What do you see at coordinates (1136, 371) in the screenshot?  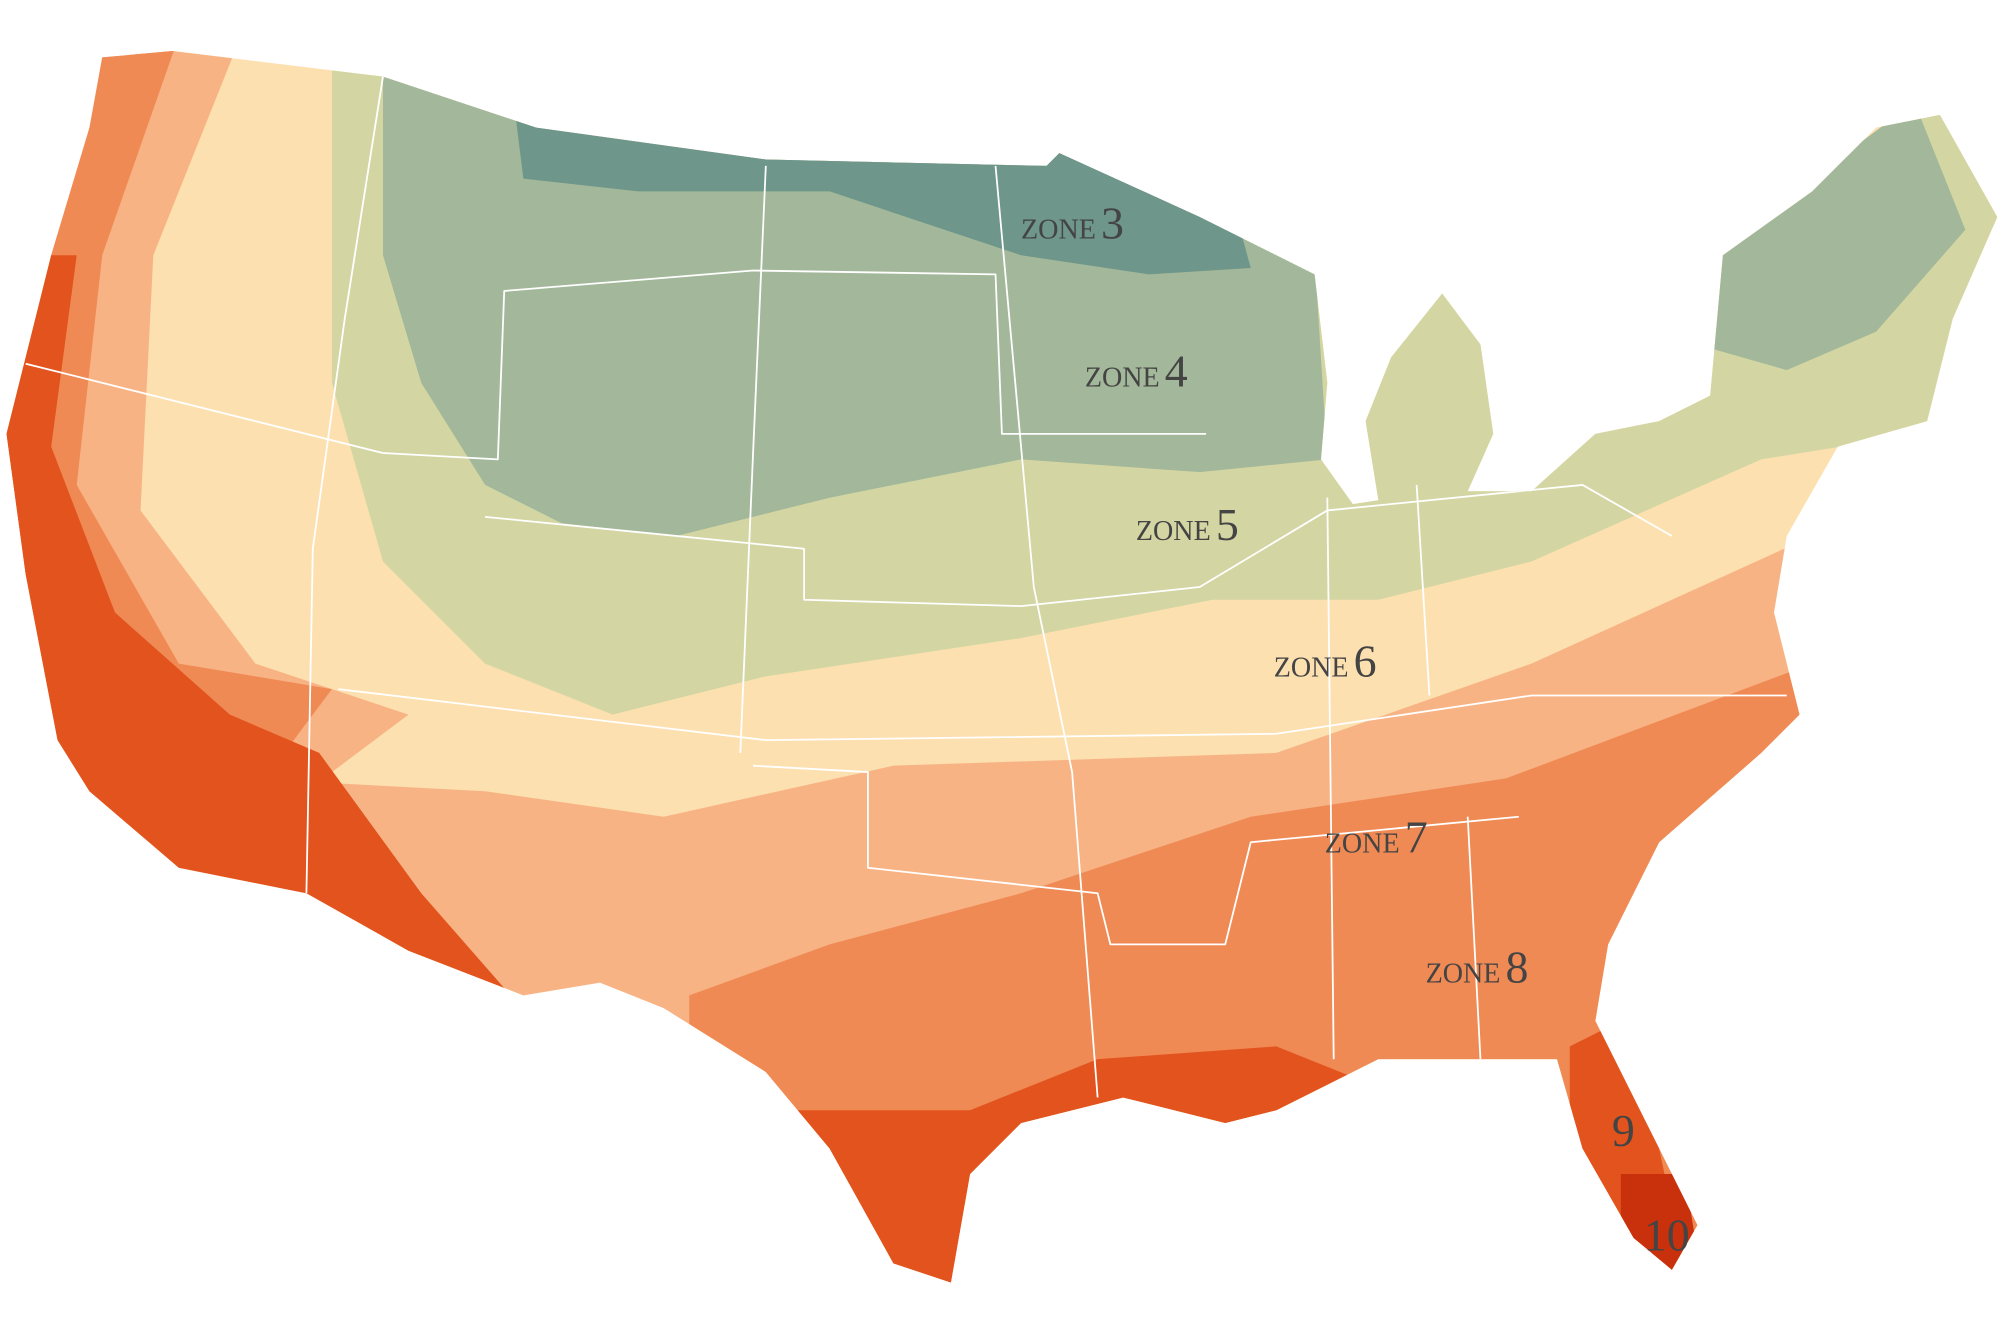 I see `zone-label: ZONE 4` at bounding box center [1136, 371].